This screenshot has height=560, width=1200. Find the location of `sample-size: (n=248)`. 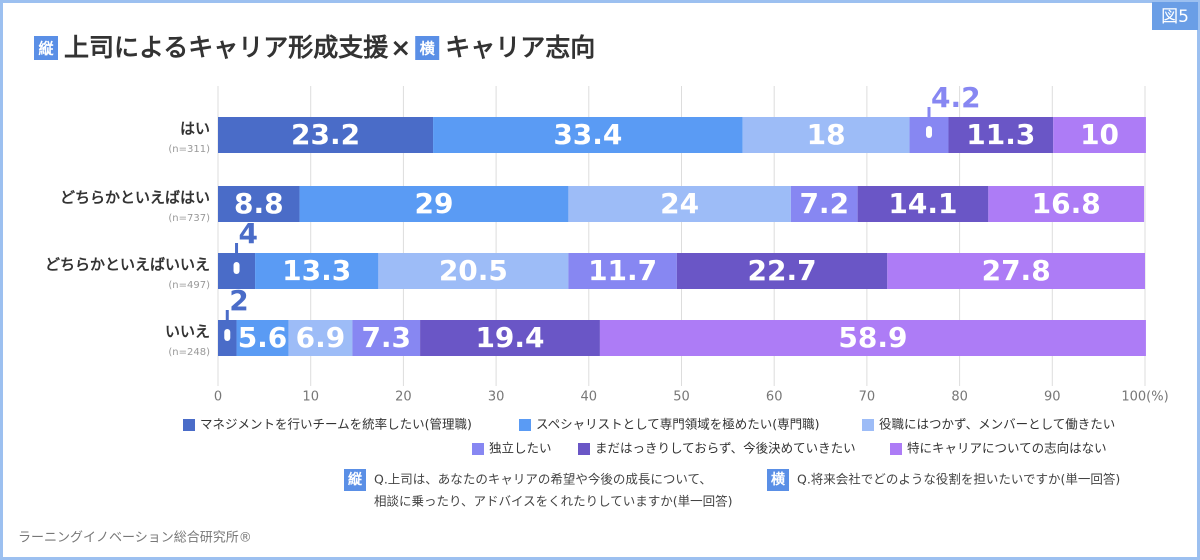

sample-size: (n=248) is located at coordinates (189, 352).